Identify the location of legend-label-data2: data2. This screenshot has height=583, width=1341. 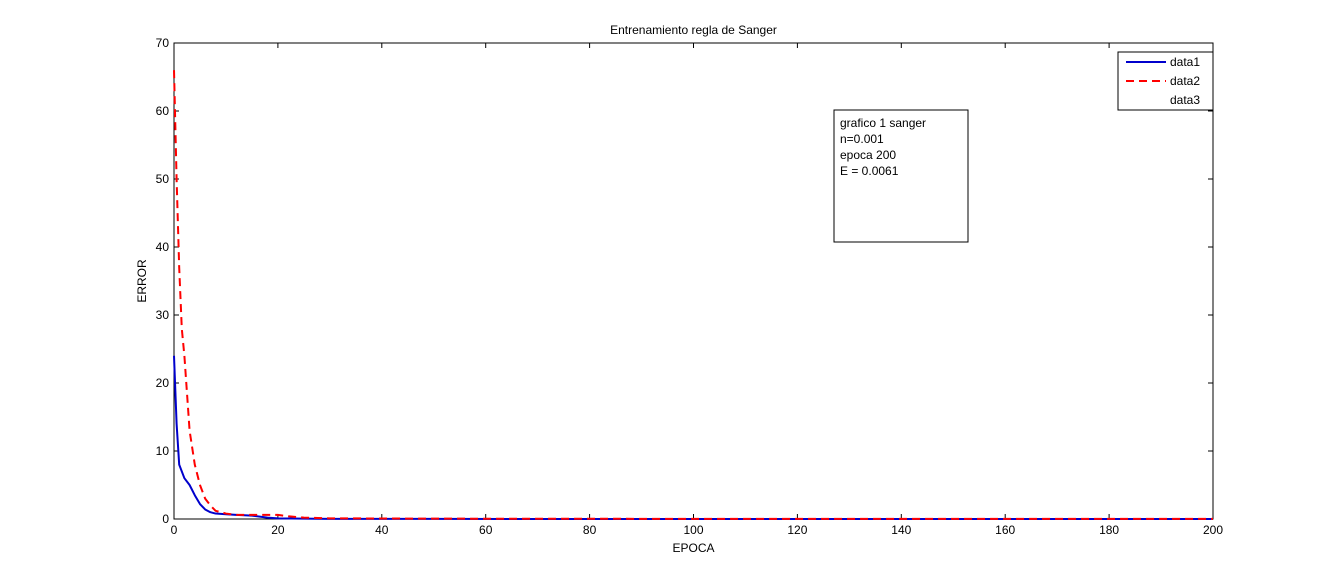
(1185, 81).